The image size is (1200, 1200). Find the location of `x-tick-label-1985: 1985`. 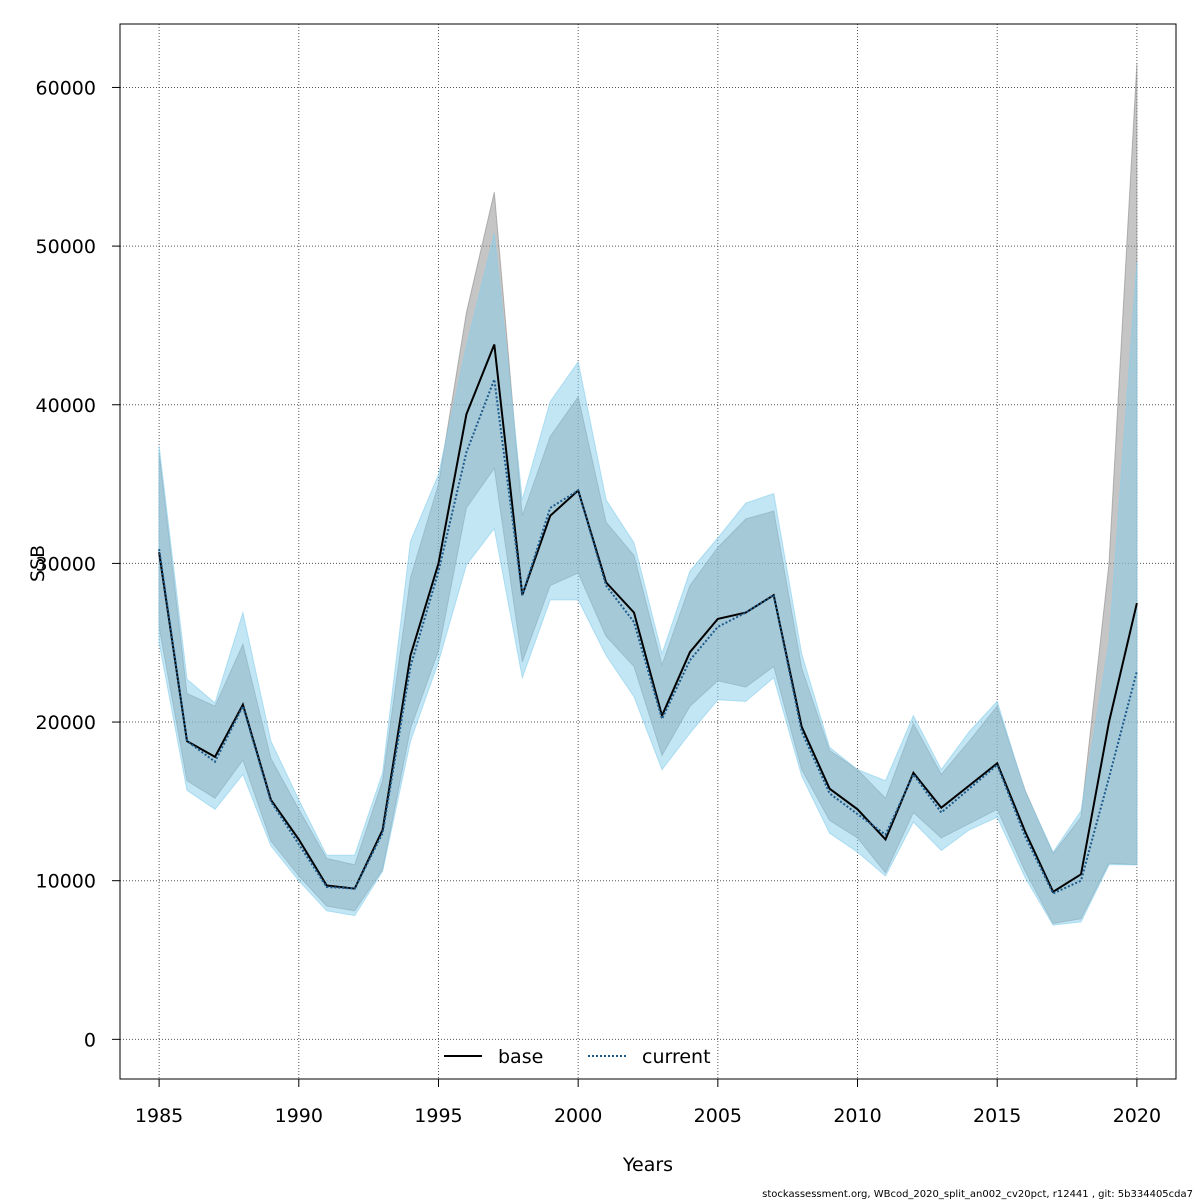

x-tick-label-1985: 1985 is located at coordinates (159, 1116).